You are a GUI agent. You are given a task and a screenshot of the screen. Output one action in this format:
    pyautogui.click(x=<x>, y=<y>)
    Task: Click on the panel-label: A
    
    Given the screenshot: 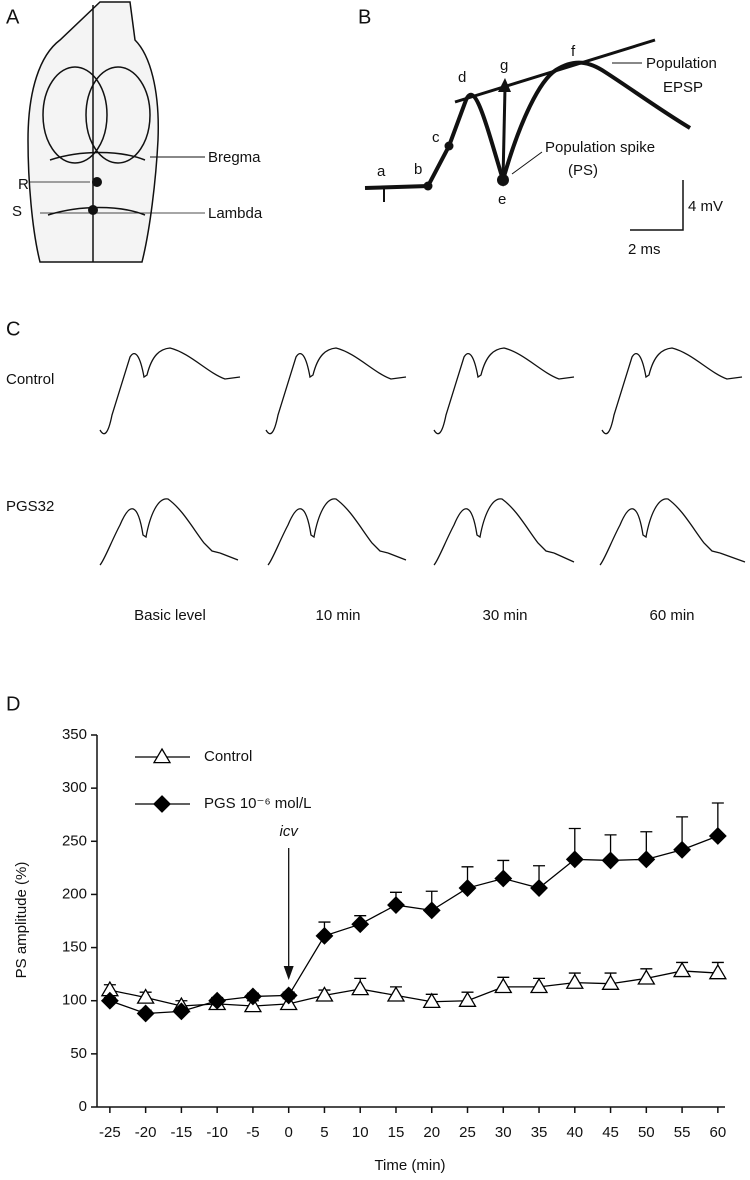 What is the action you would take?
    pyautogui.click(x=13, y=17)
    